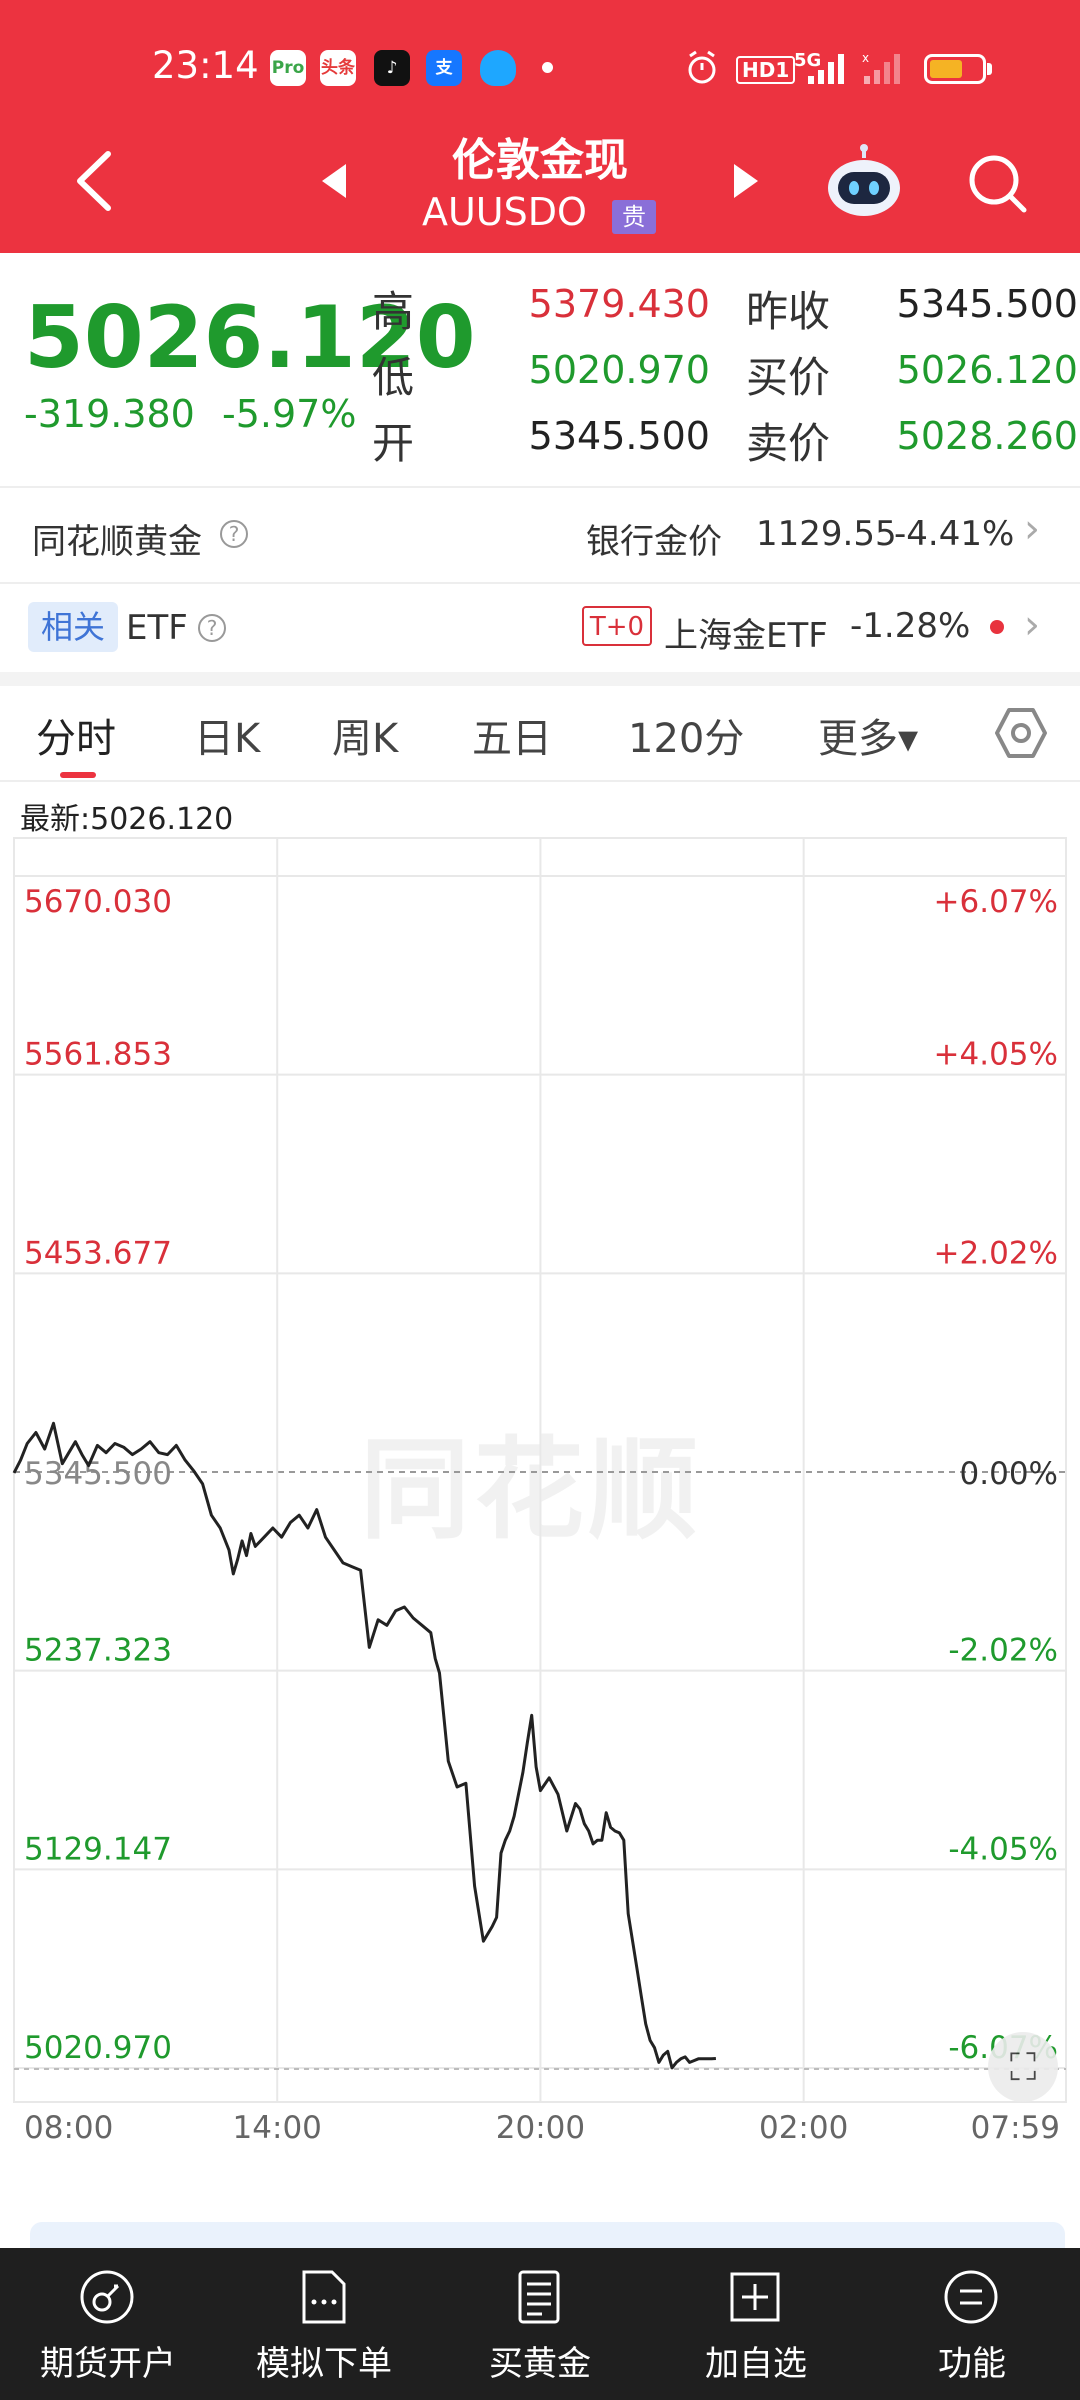  I want to click on bottom-toolbar: 期货开户 模拟下单 买黄金 加自选 功能, so click(540, 2324).